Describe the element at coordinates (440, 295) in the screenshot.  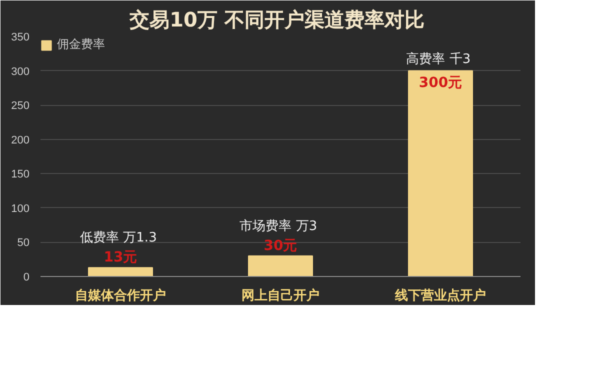
I see `x-tick-label: 线下营业点开户` at that location.